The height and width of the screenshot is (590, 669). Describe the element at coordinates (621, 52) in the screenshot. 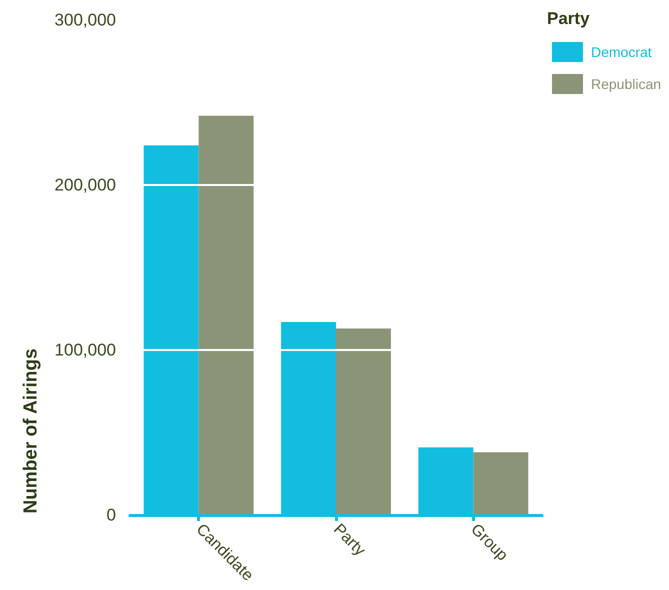

I see `legend-label: Democrat` at that location.